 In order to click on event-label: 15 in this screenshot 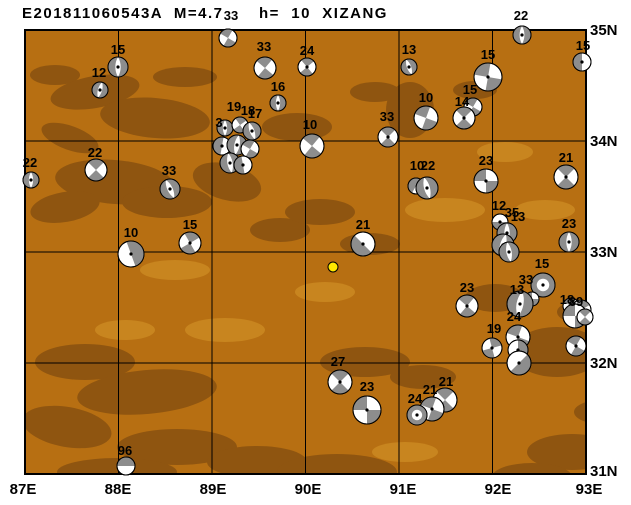, I will do `click(118, 49)`.